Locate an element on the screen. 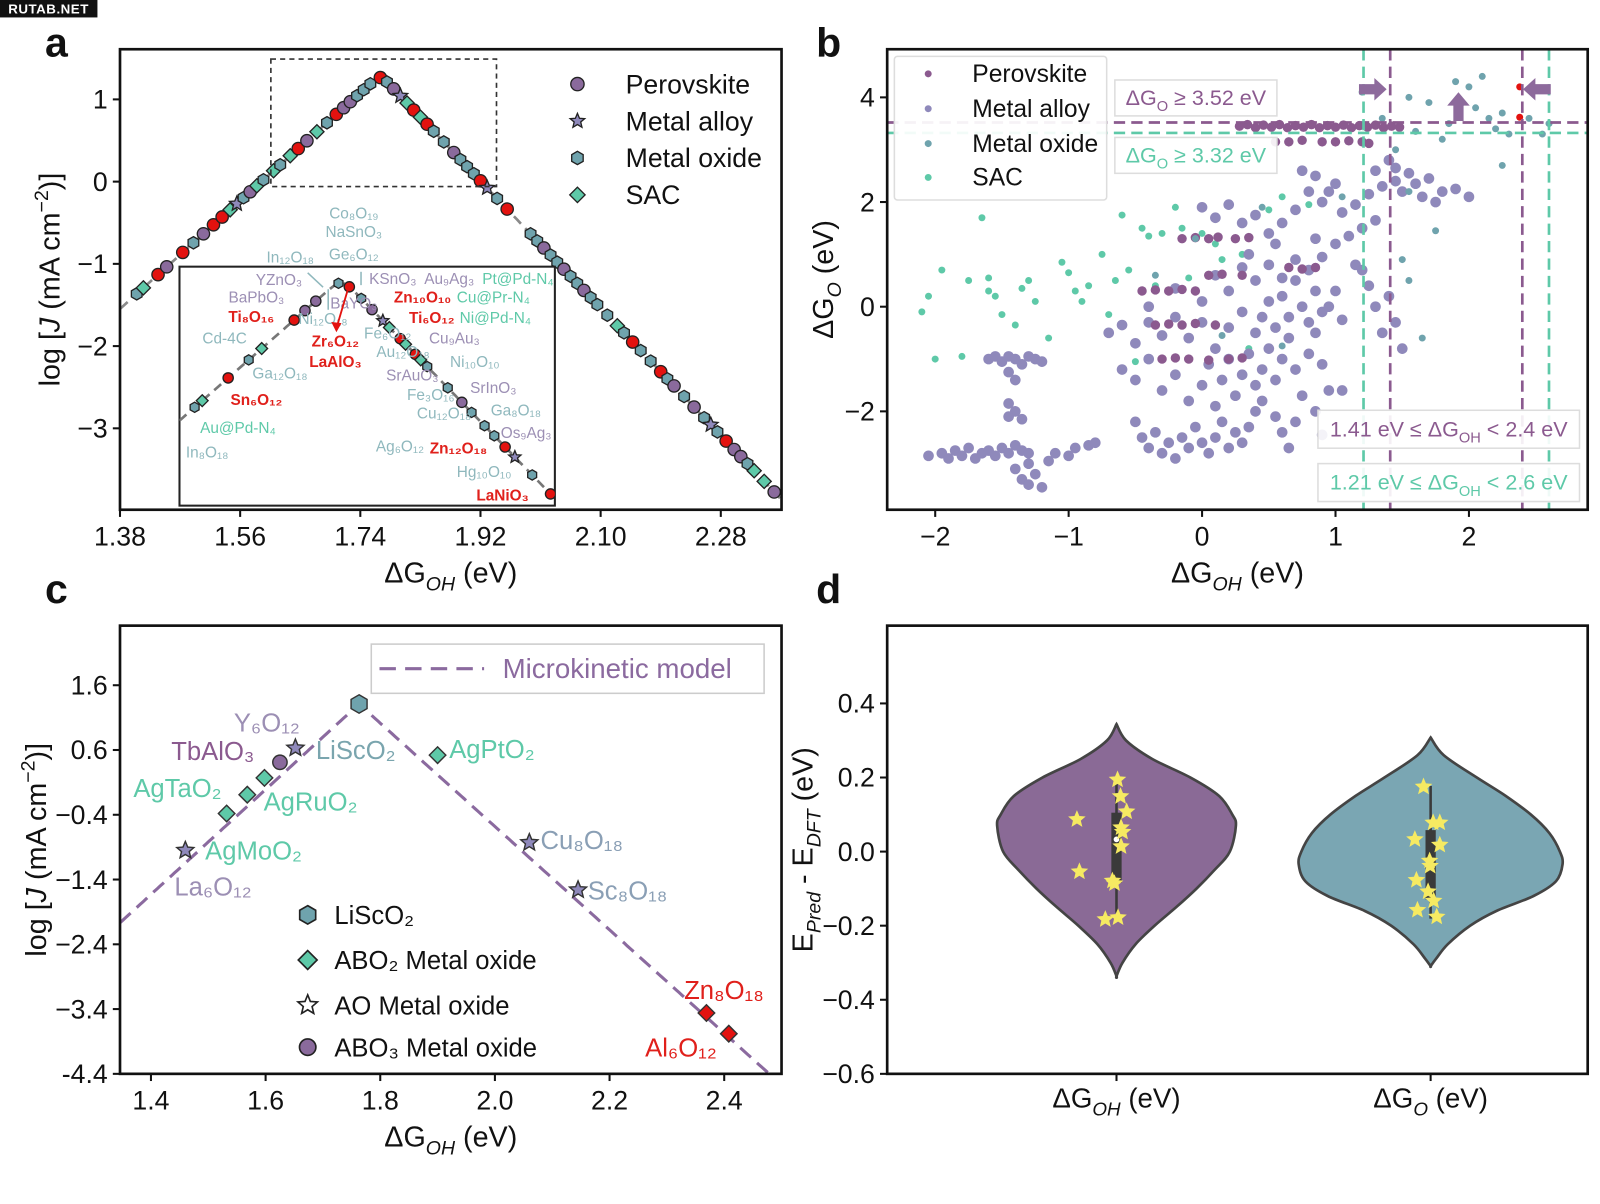 This screenshot has height=1204, width=1600. legend-label: Perovskite is located at coordinates (1029, 74).